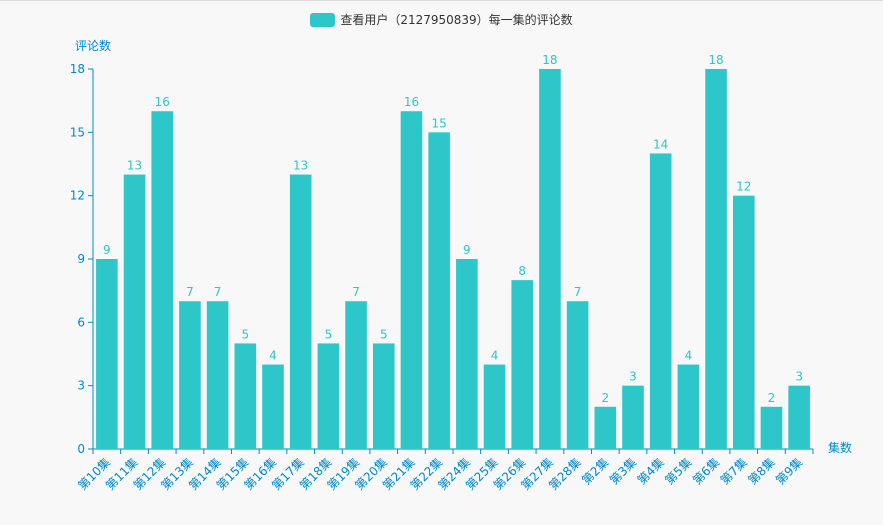  I want to click on x-tick-label: 第6集, so click(705, 471).